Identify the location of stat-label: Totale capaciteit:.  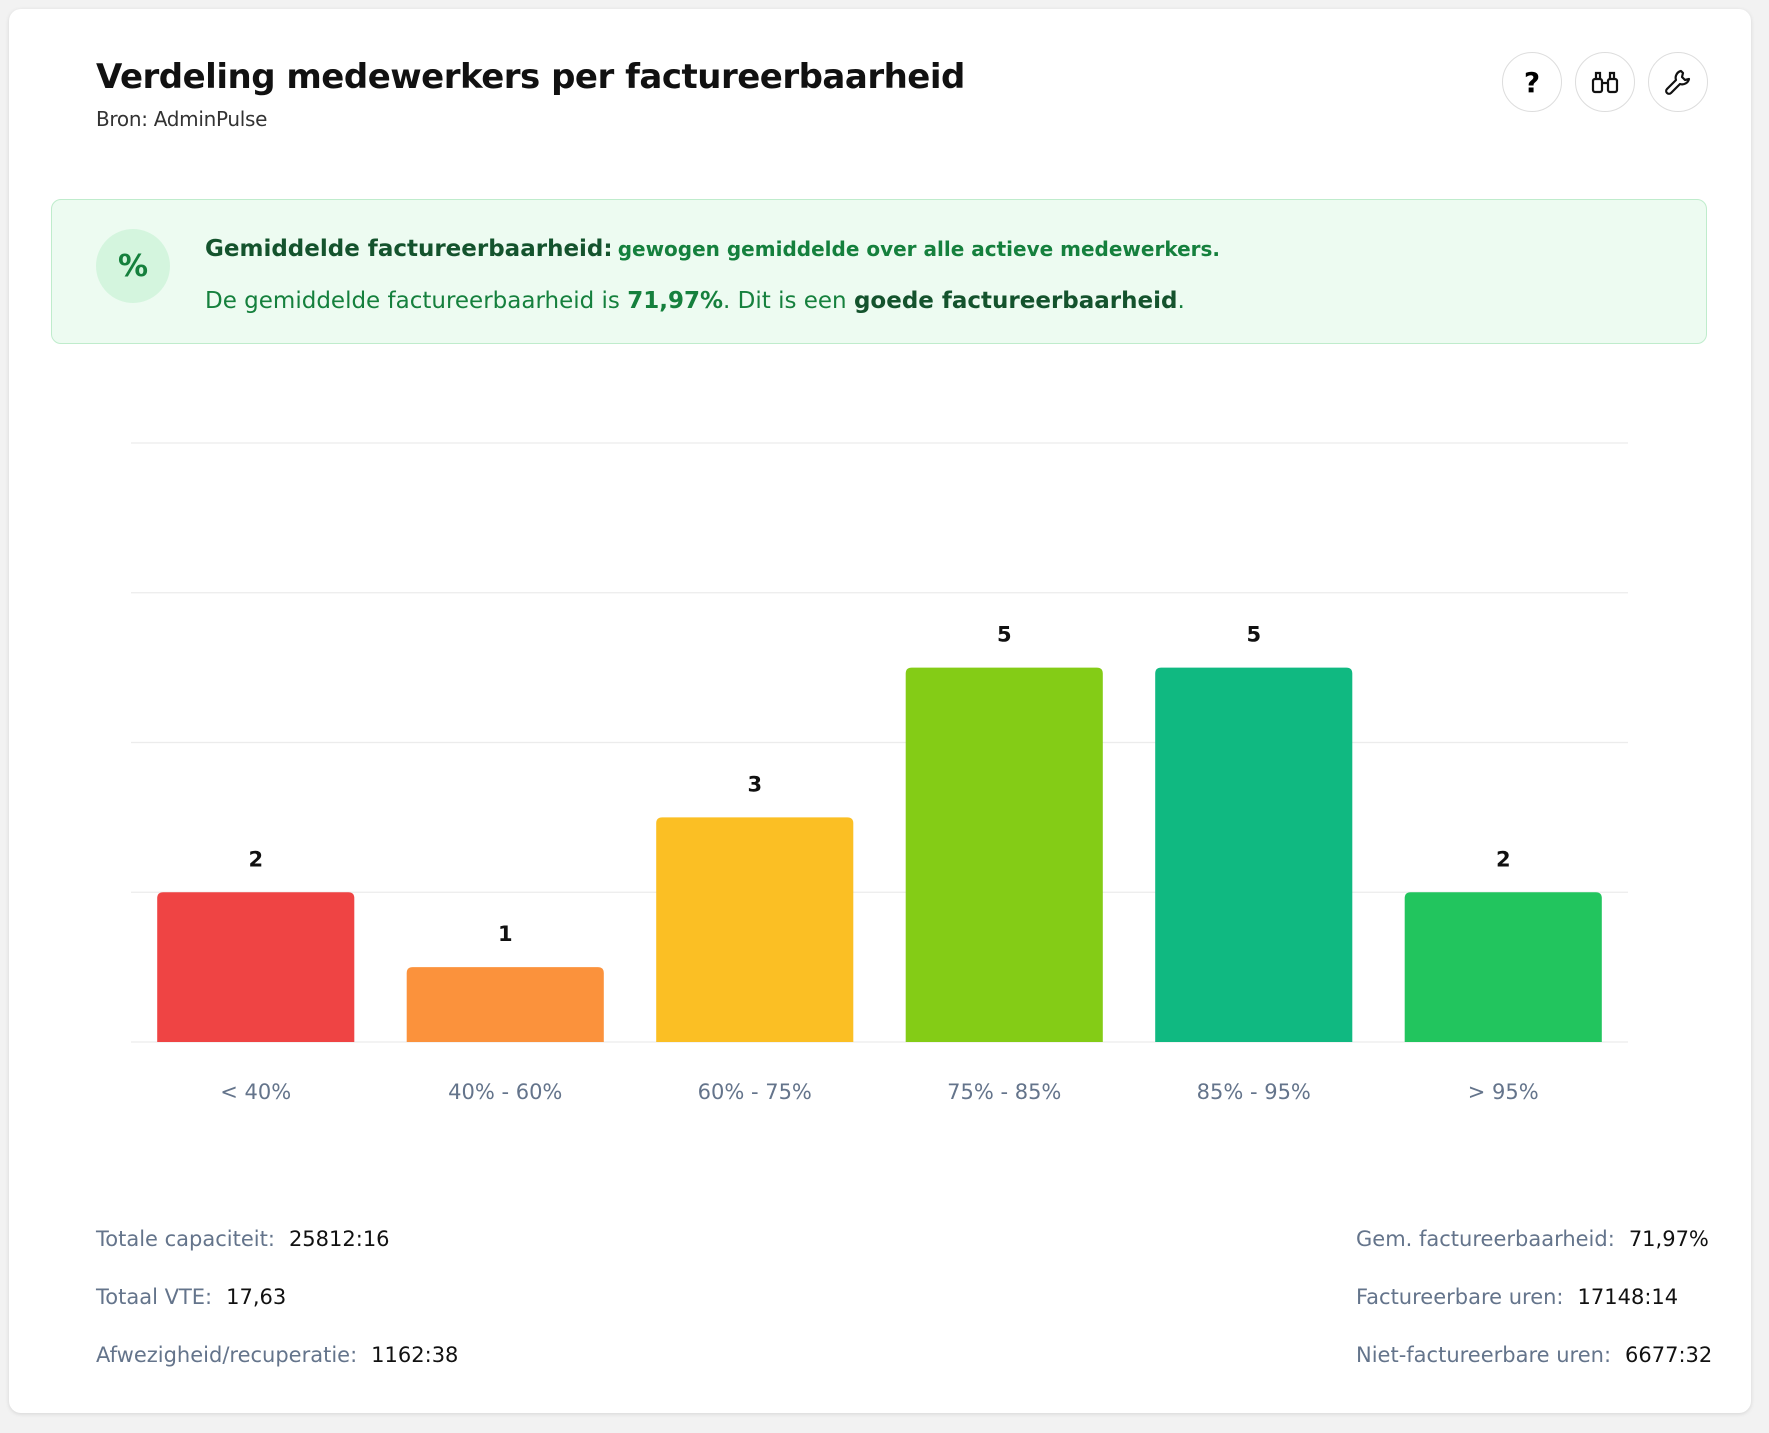
(185, 1239).